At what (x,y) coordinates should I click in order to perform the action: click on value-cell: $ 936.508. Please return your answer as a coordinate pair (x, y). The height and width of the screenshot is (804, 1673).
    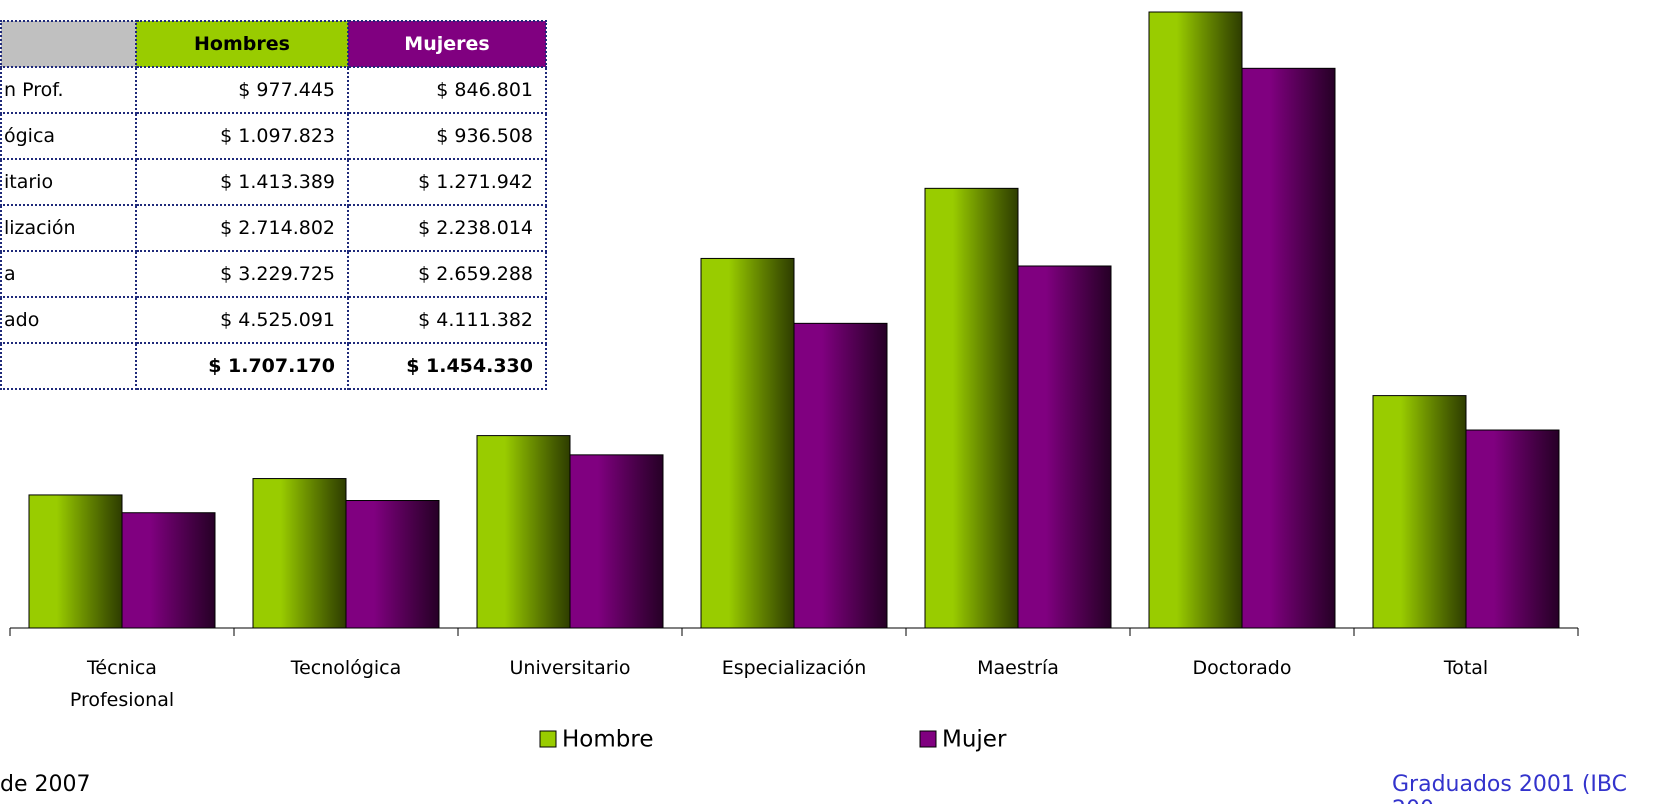
    Looking at the image, I should click on (447, 136).